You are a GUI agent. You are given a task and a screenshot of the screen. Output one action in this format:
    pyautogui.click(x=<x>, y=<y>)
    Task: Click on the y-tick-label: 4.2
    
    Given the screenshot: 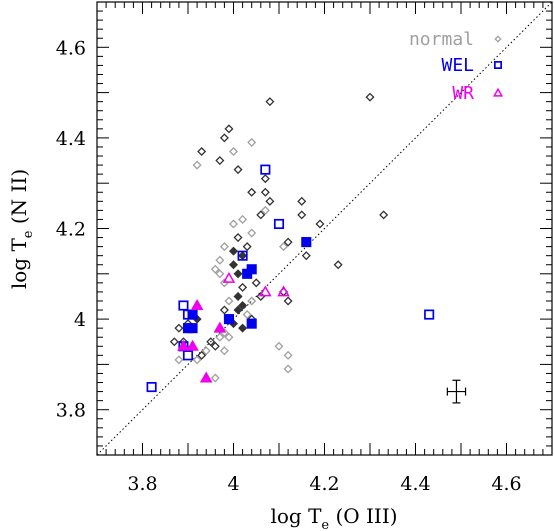 What is the action you would take?
    pyautogui.click(x=71, y=230)
    